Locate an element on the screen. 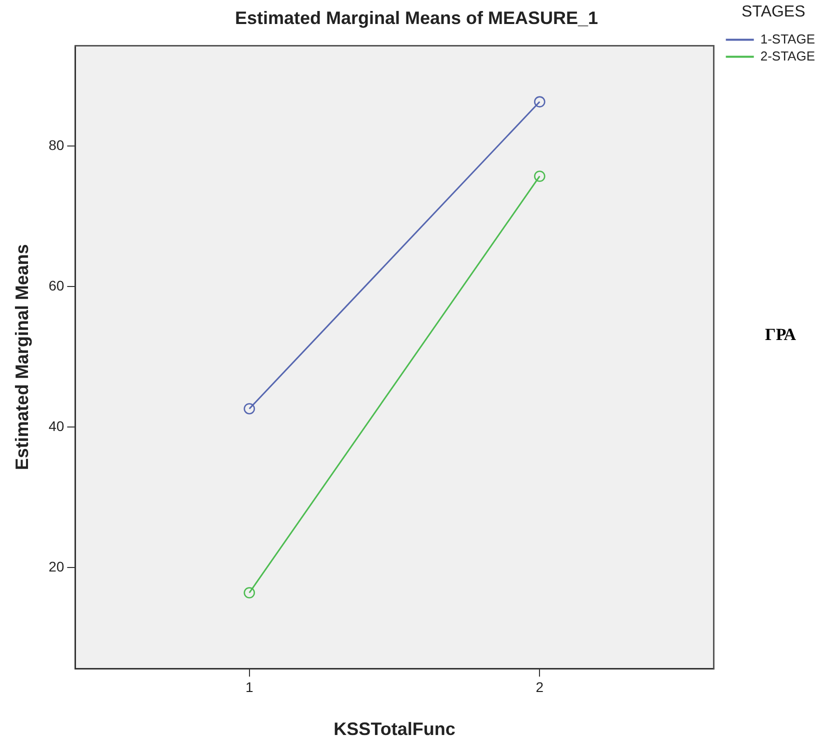  x-axis-title: KSSTotalFunc is located at coordinates (395, 729).